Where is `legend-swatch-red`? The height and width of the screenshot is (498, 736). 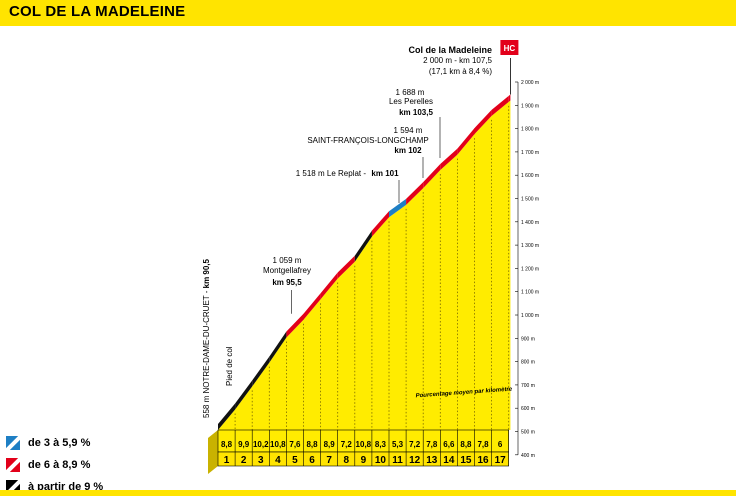 legend-swatch-red is located at coordinates (13, 465).